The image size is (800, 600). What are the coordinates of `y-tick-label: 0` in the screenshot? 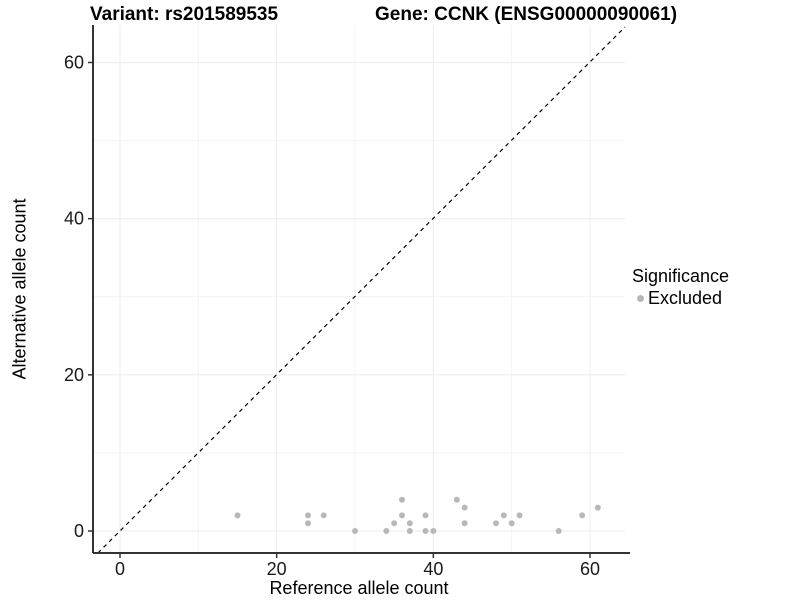 It's located at (79, 531).